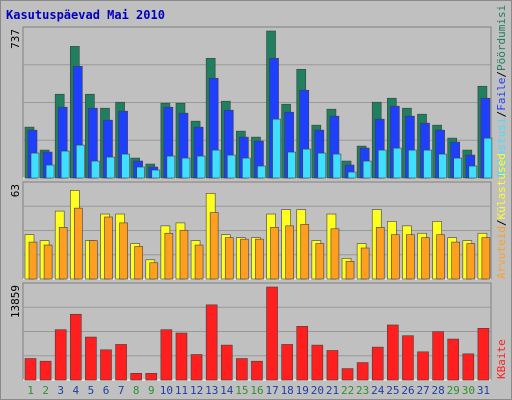 The image size is (512, 400). What do you see at coordinates (136, 390) in the screenshot?
I see `x-tick-label-8: 8` at bounding box center [136, 390].